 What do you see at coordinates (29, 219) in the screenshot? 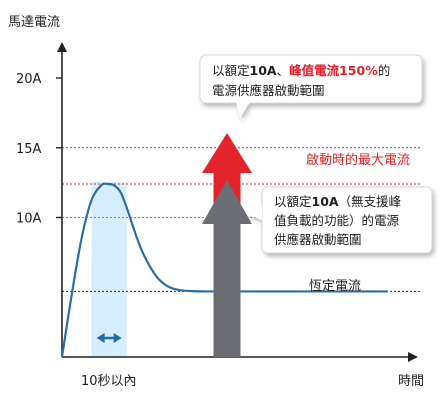
I see `y-tick-label: 10A` at bounding box center [29, 219].